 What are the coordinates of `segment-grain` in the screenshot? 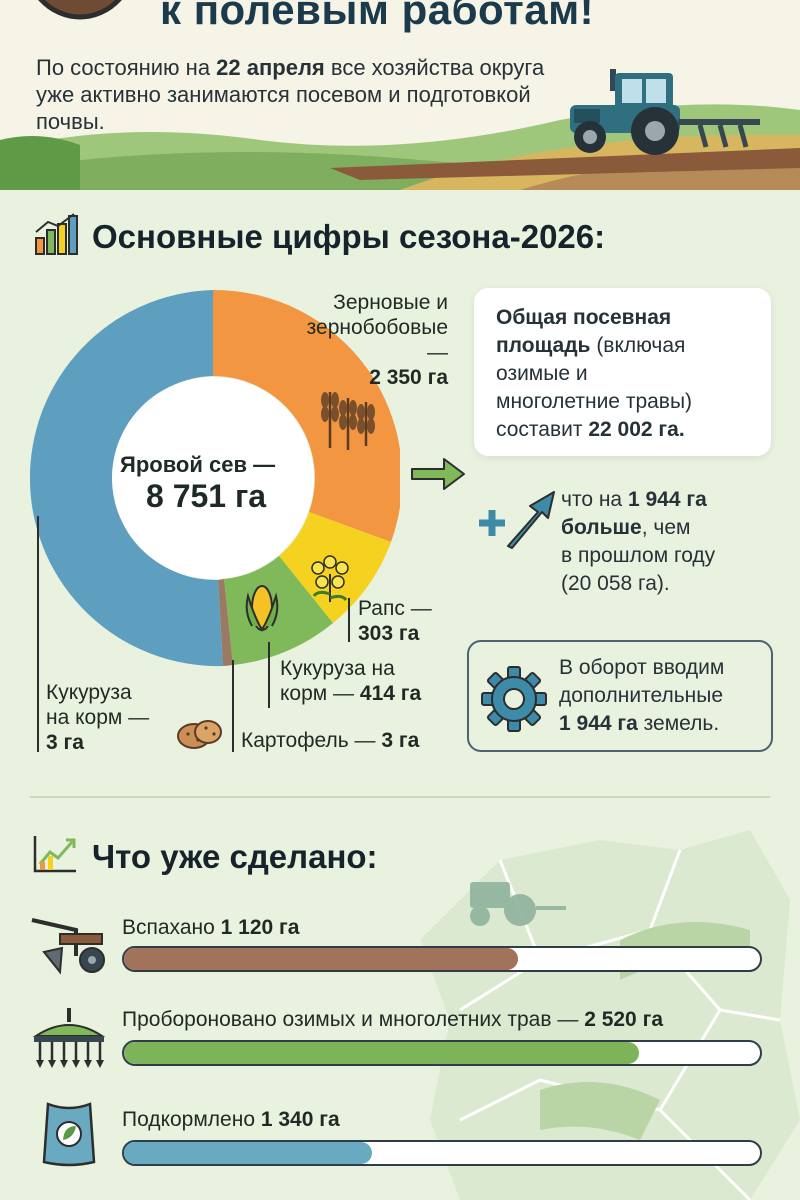 It's located at (306, 415).